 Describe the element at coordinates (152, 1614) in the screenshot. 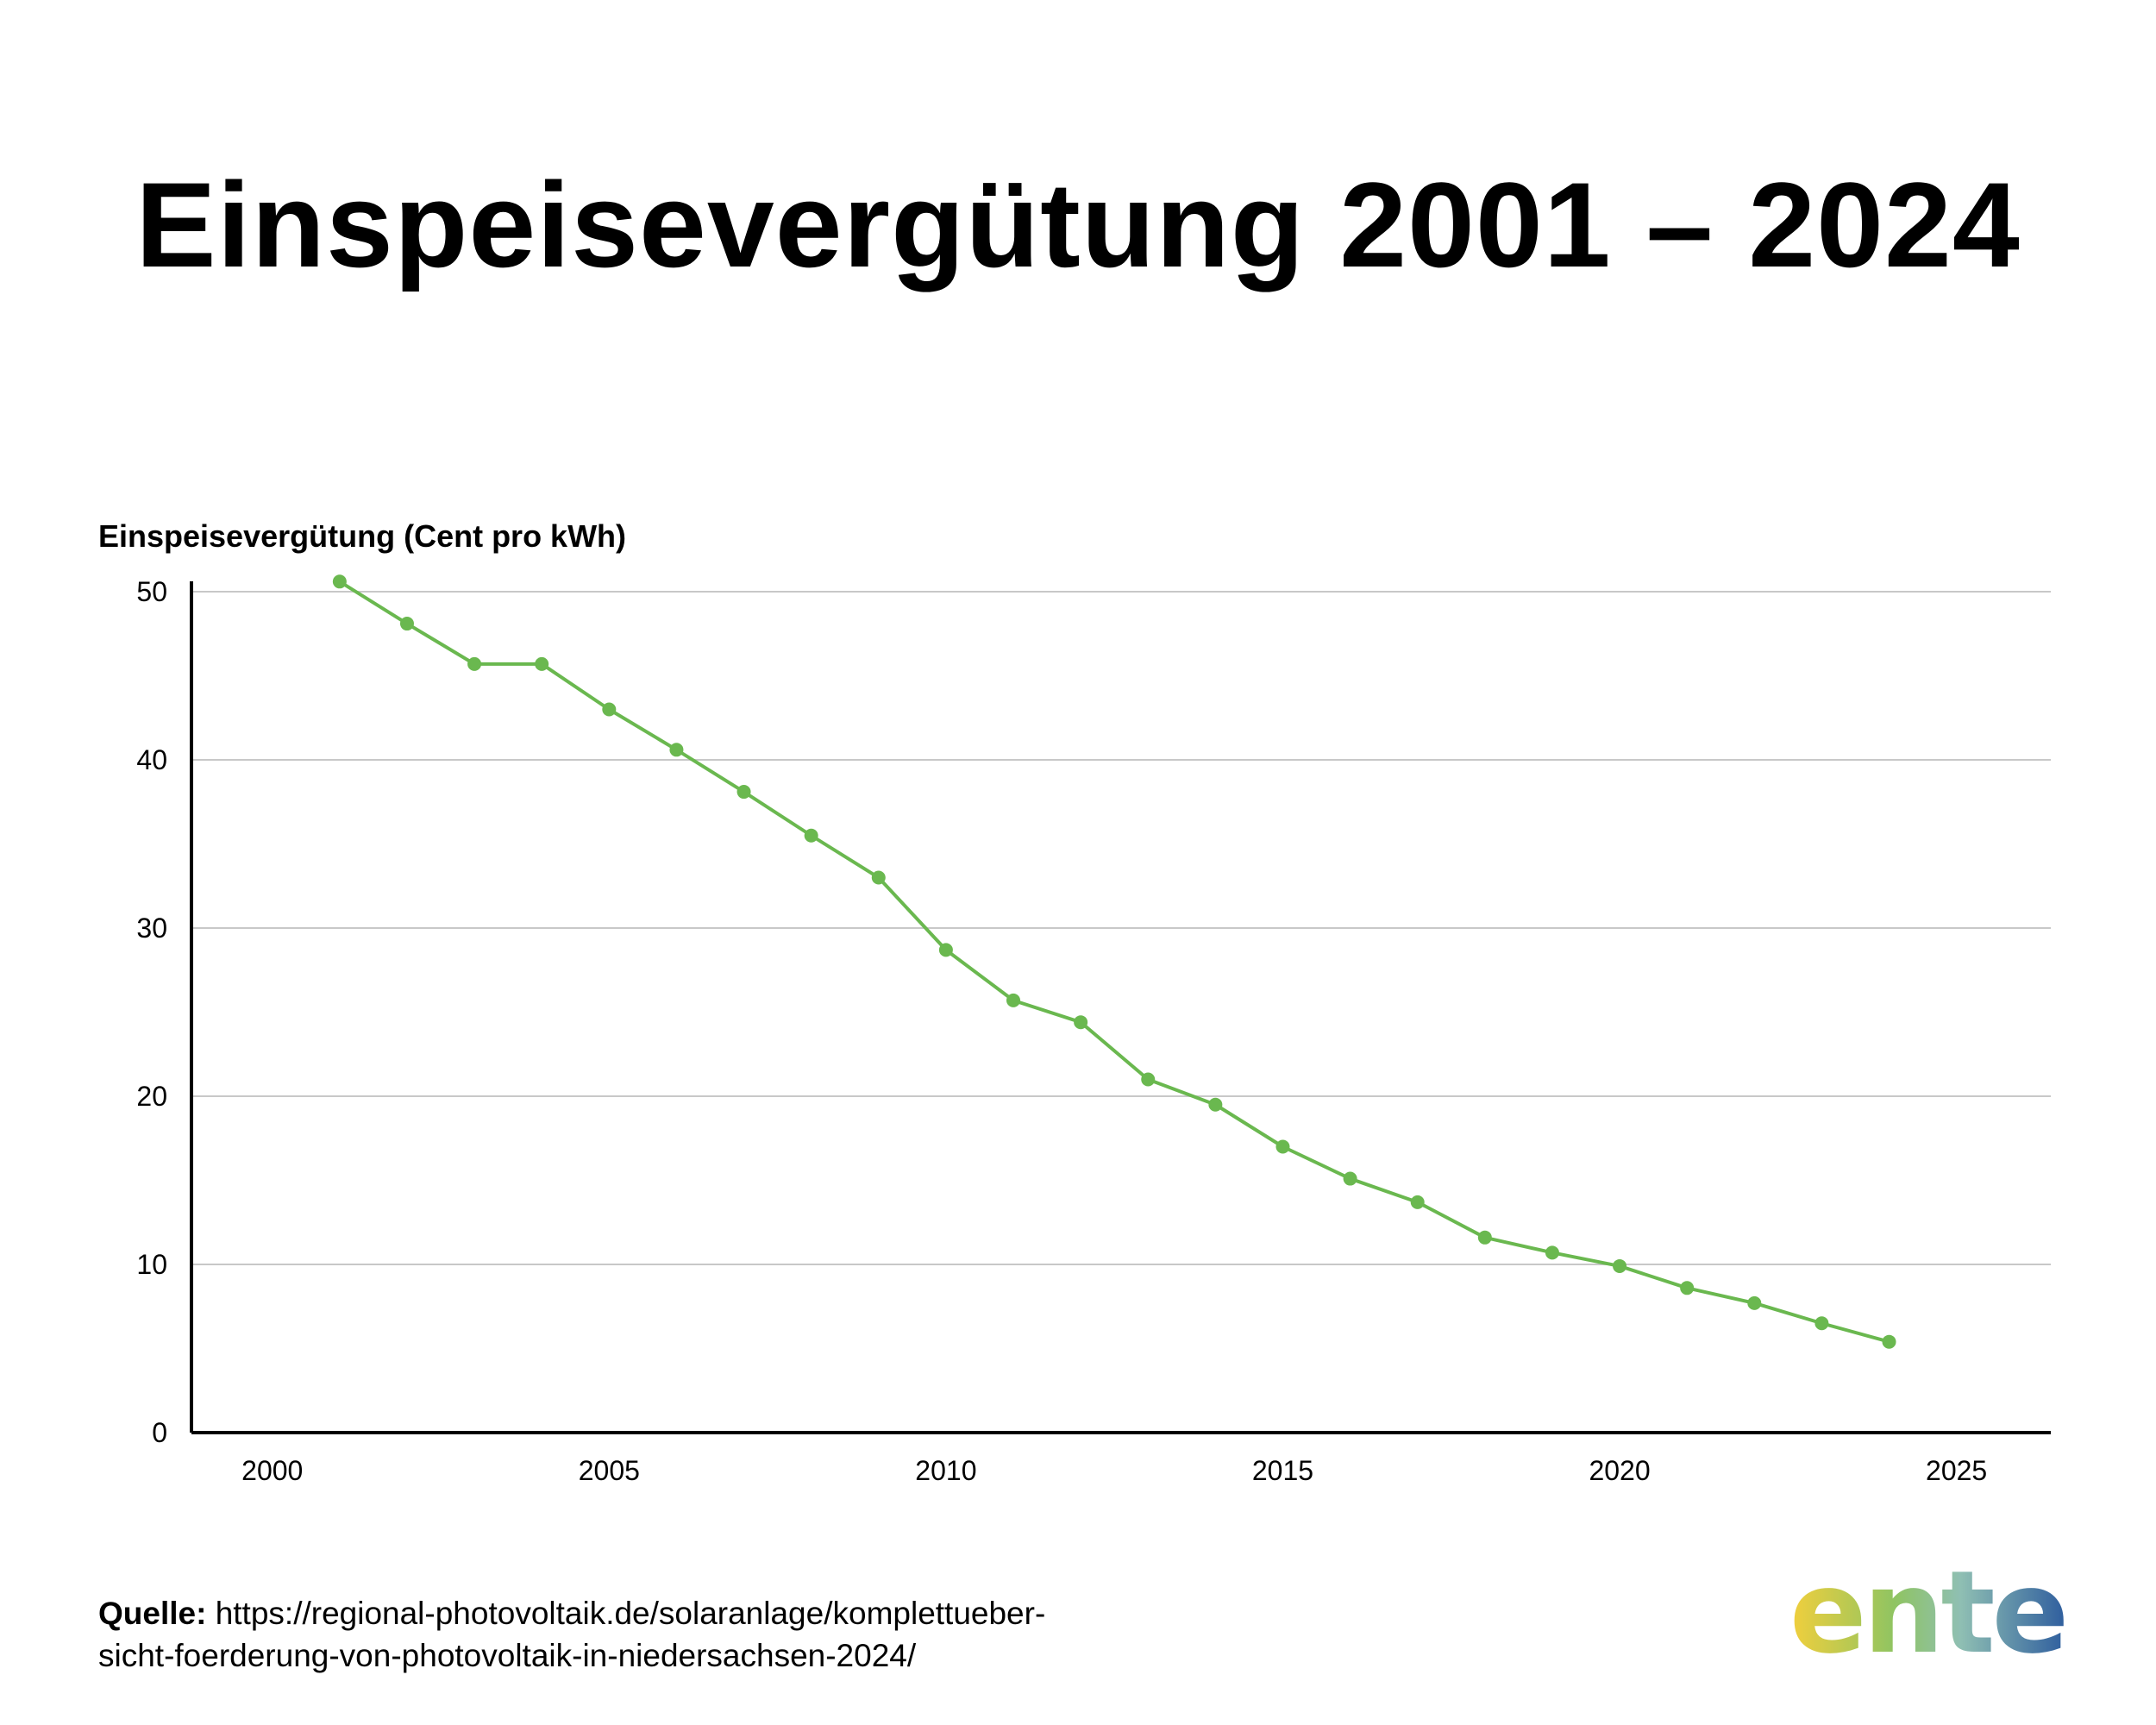

I see `source-label: Quelle:` at that location.